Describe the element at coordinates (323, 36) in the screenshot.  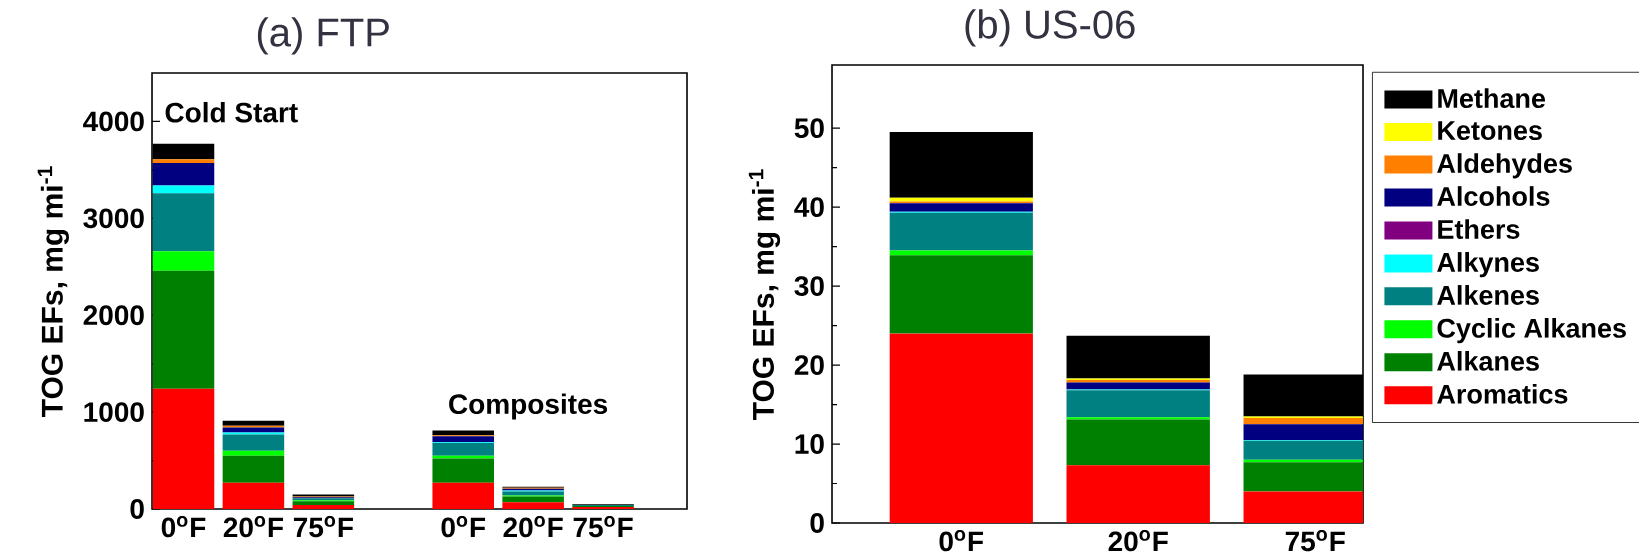
I see `chart-title: (a) FTP` at that location.